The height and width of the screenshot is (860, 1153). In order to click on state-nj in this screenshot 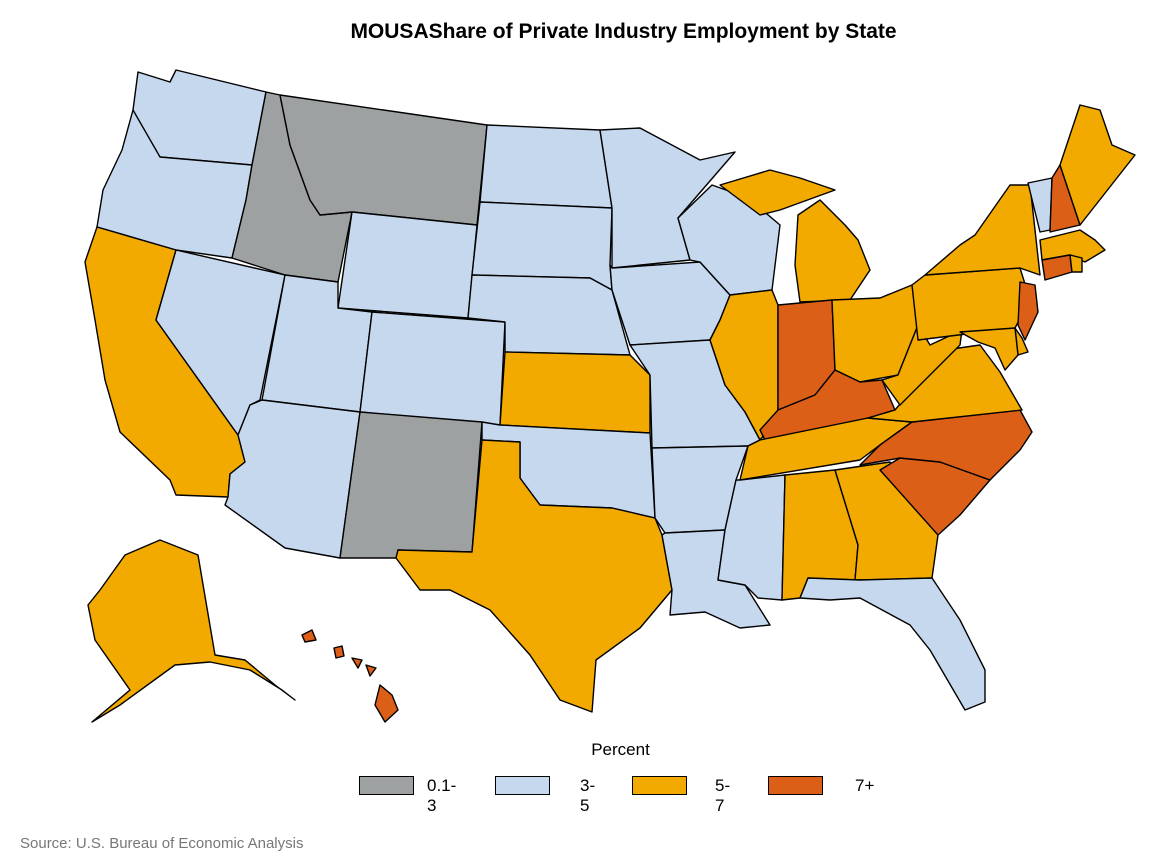, I will do `click(1028, 311)`.